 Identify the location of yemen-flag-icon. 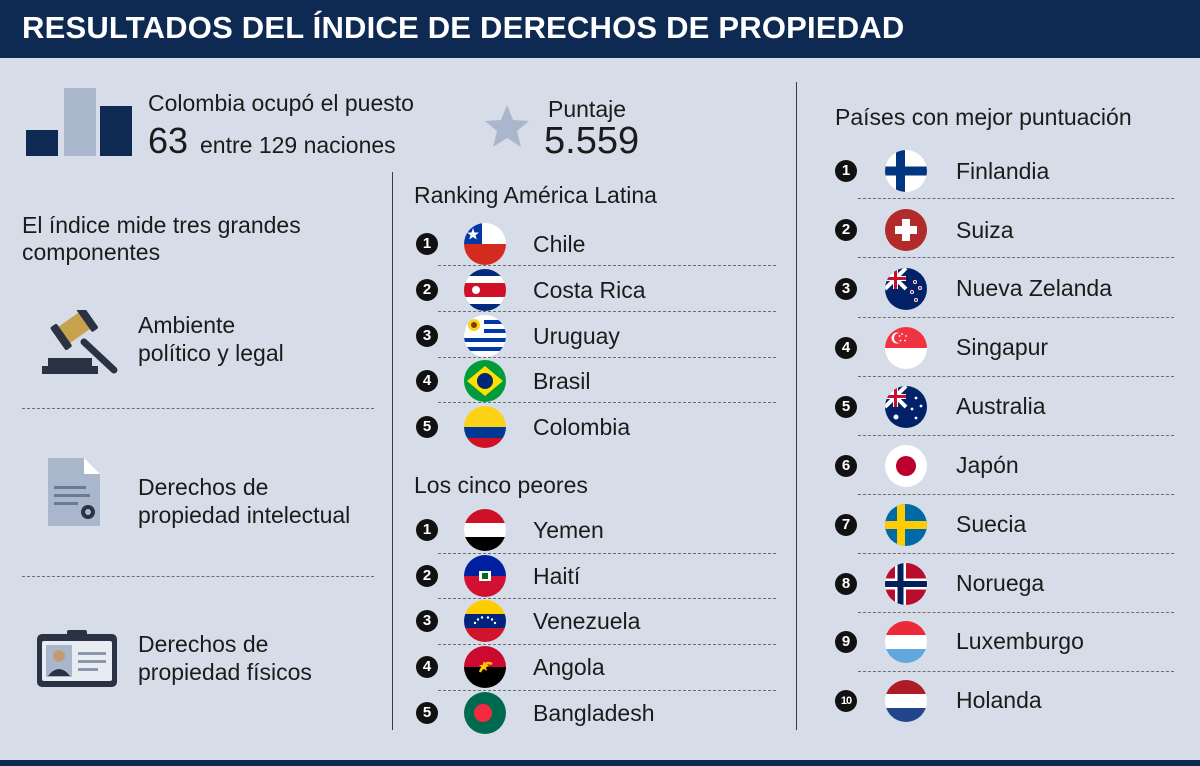
(485, 530).